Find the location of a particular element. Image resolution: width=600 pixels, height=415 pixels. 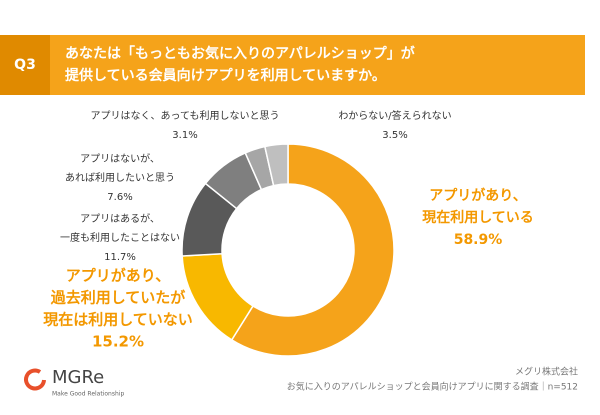

value-label: 58.9% is located at coordinates (478, 240).